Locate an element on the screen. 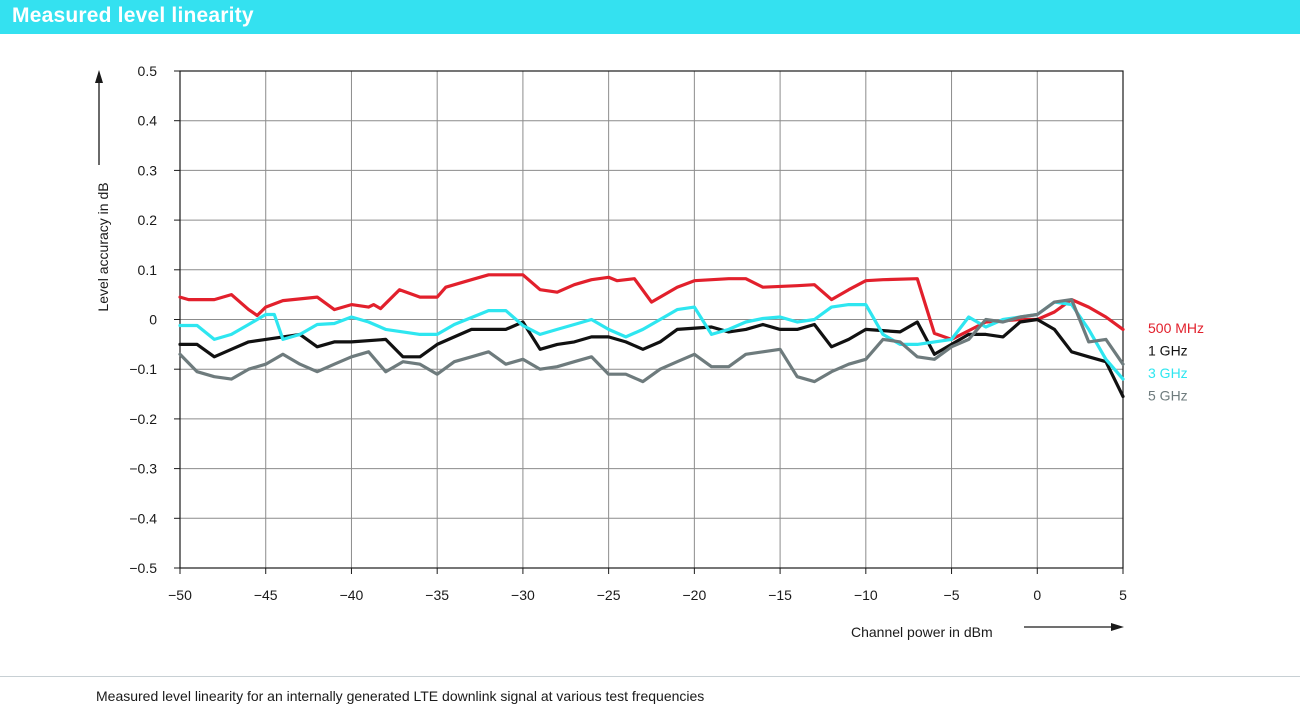 This screenshot has height=726, width=1300. series-lines is located at coordinates (651, 336).